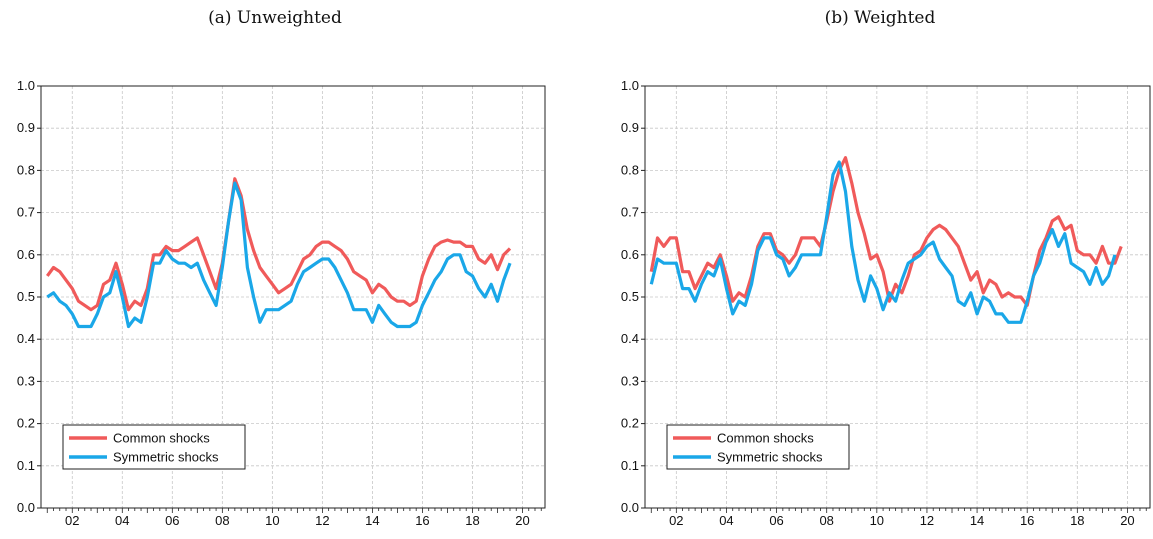 This screenshot has height=539, width=1153. Describe the element at coordinates (880, 18) in the screenshot. I see `panel-title-weighted: (b) Weighted` at that location.